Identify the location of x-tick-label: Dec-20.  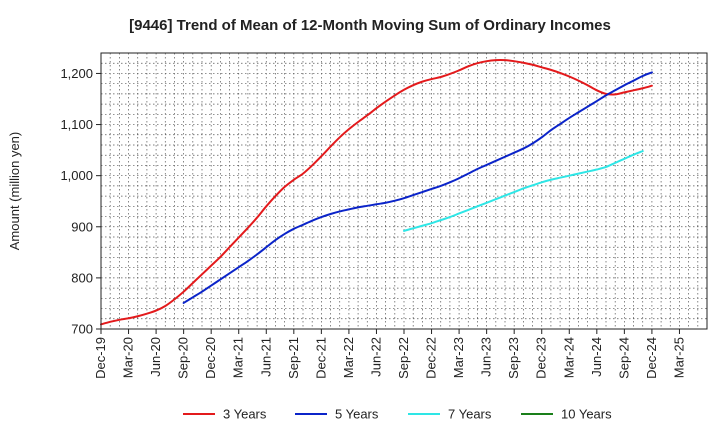
(210, 358).